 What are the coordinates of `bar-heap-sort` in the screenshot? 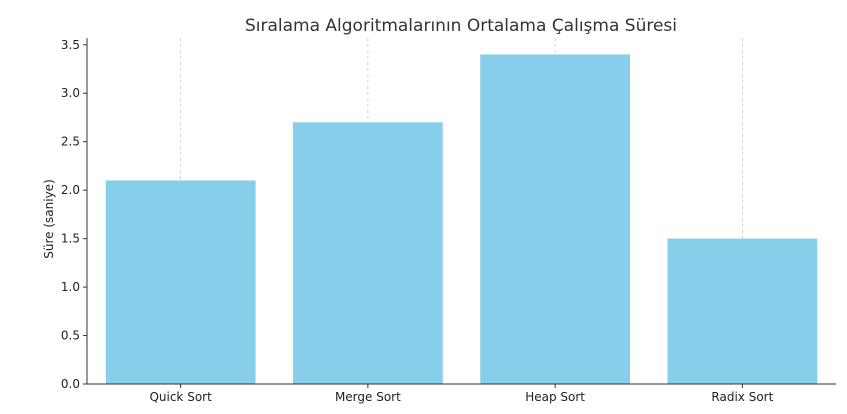 It's located at (555, 219).